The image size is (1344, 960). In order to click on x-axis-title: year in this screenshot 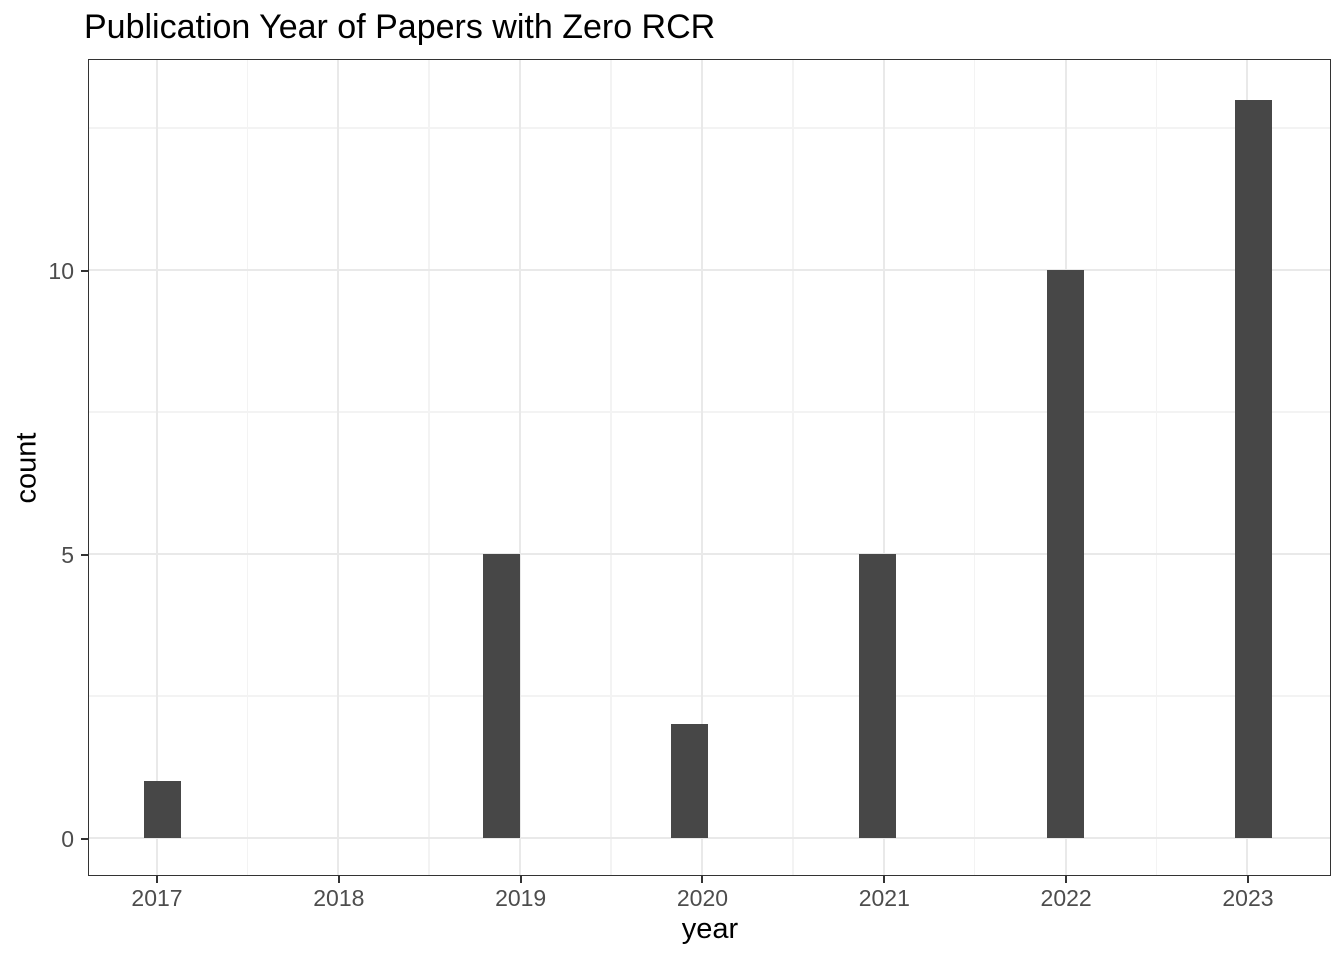, I will do `click(710, 929)`.